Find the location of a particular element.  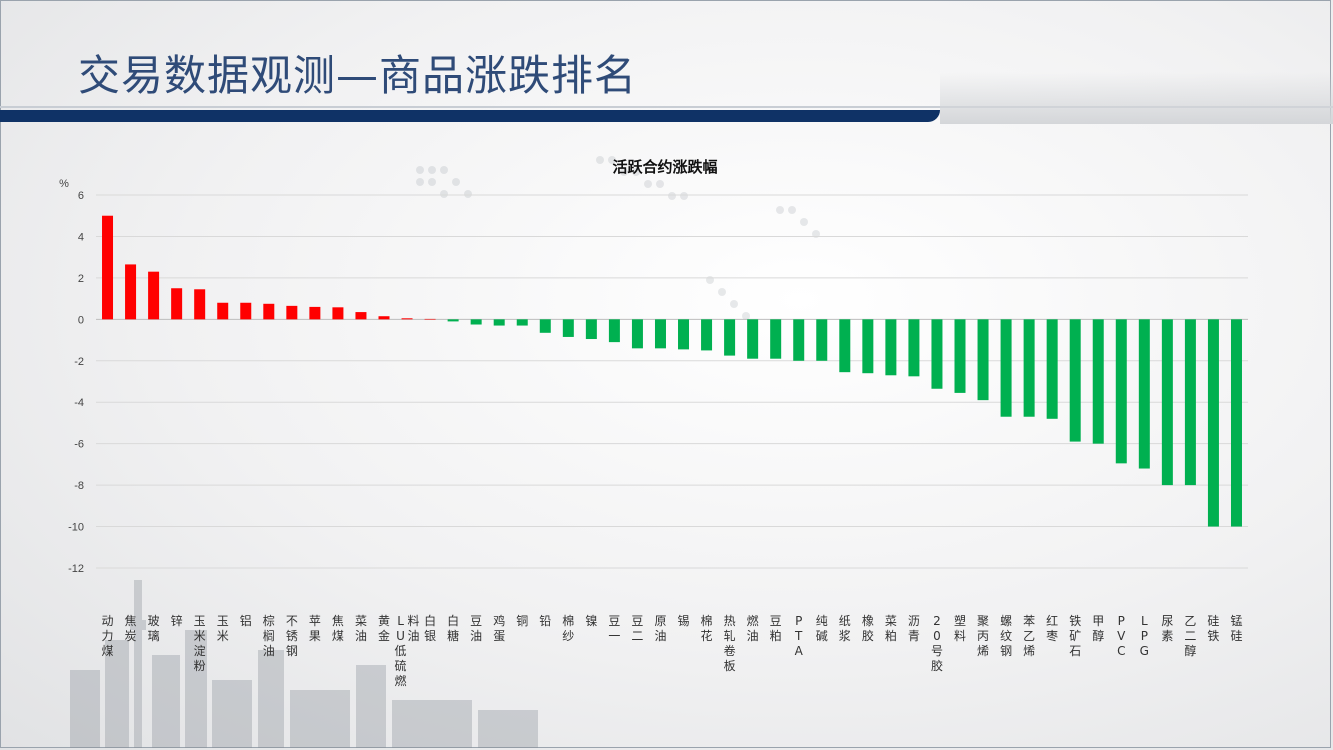

y-tick-label: -6 is located at coordinates (79, 445).